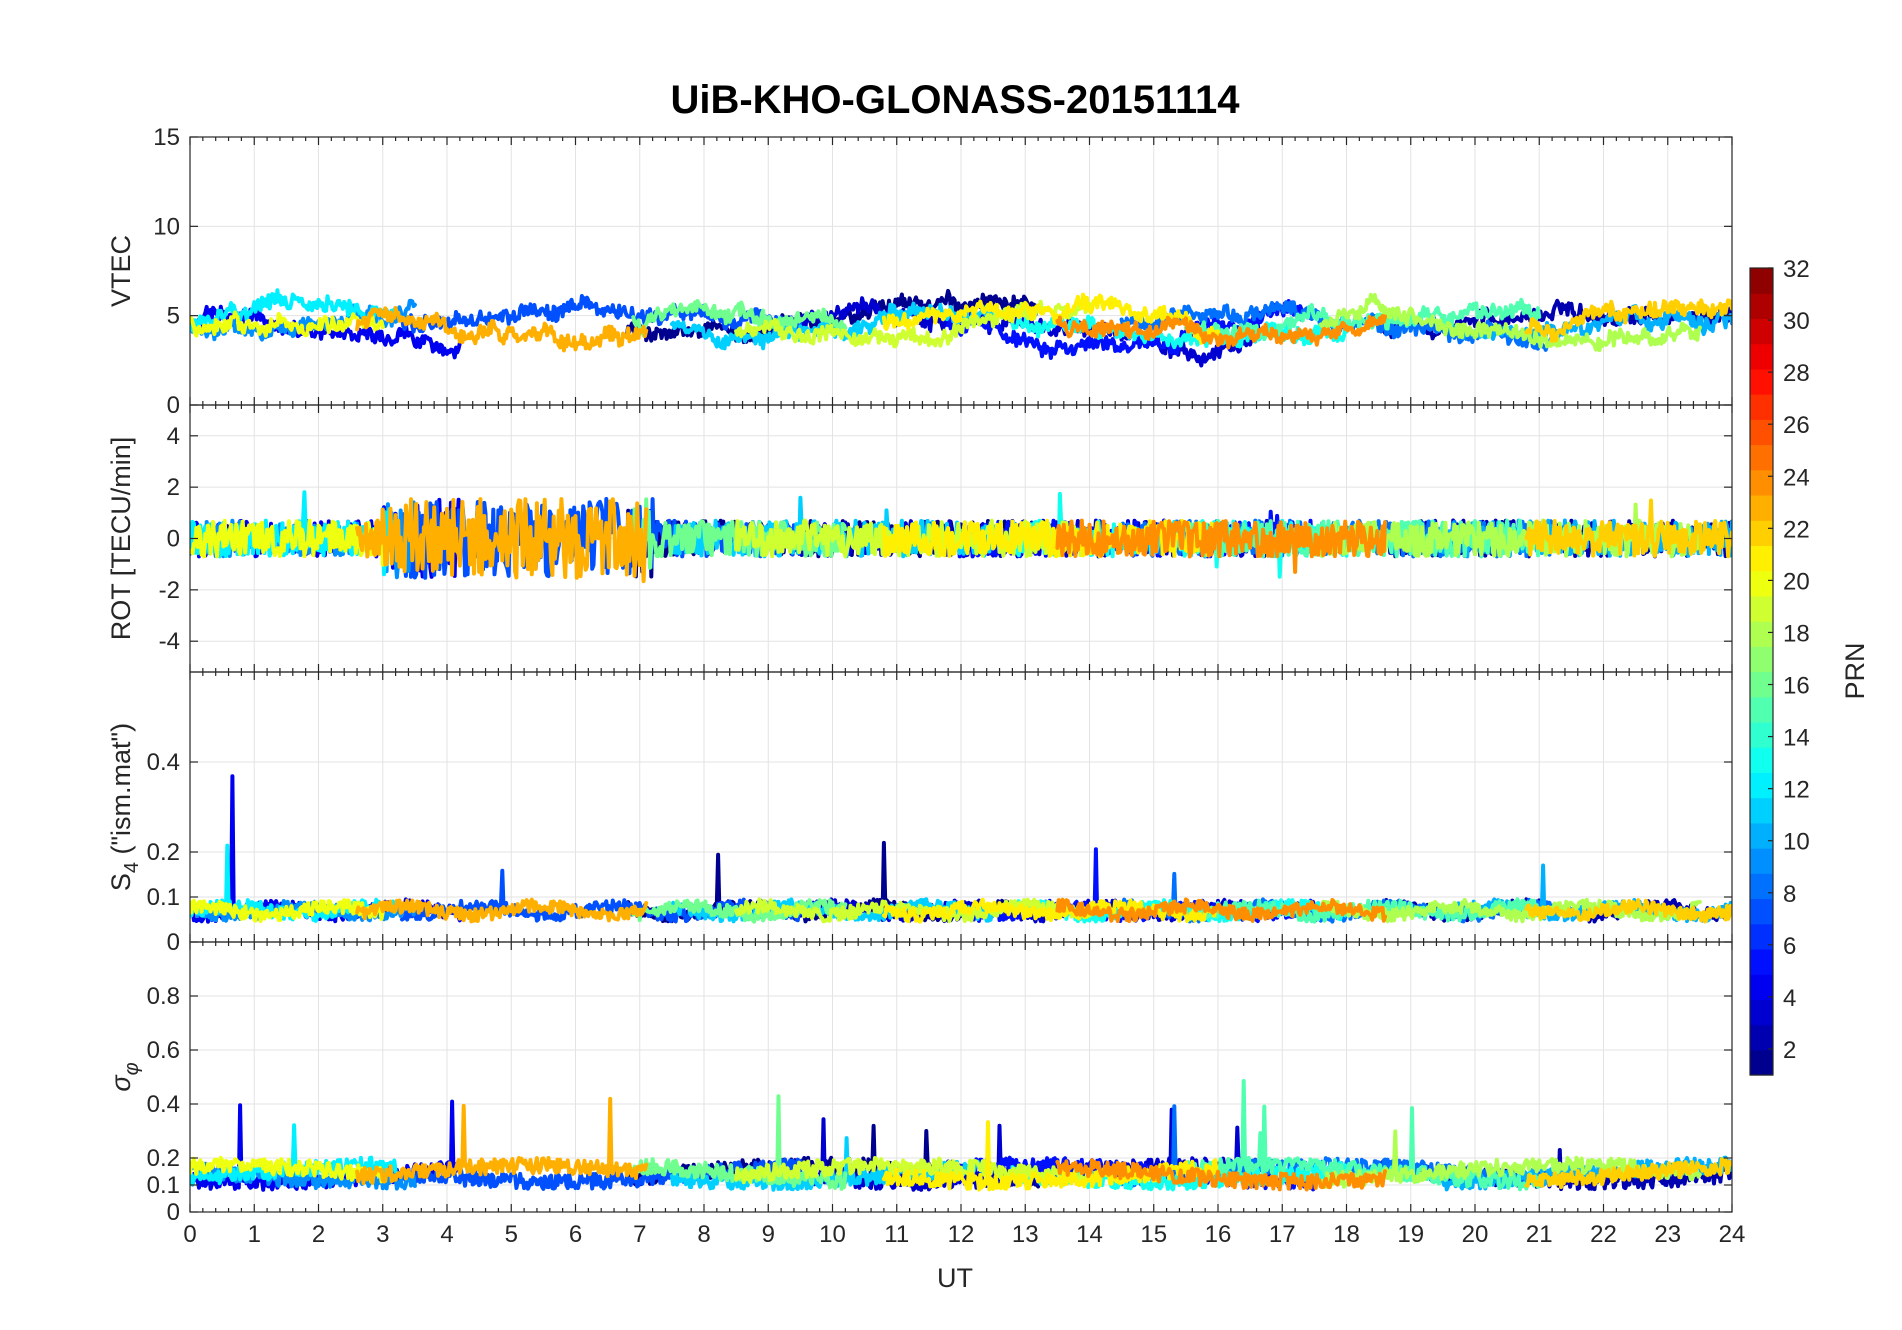  I want to click on y-tick-label: 0.1, so click(163, 1185).